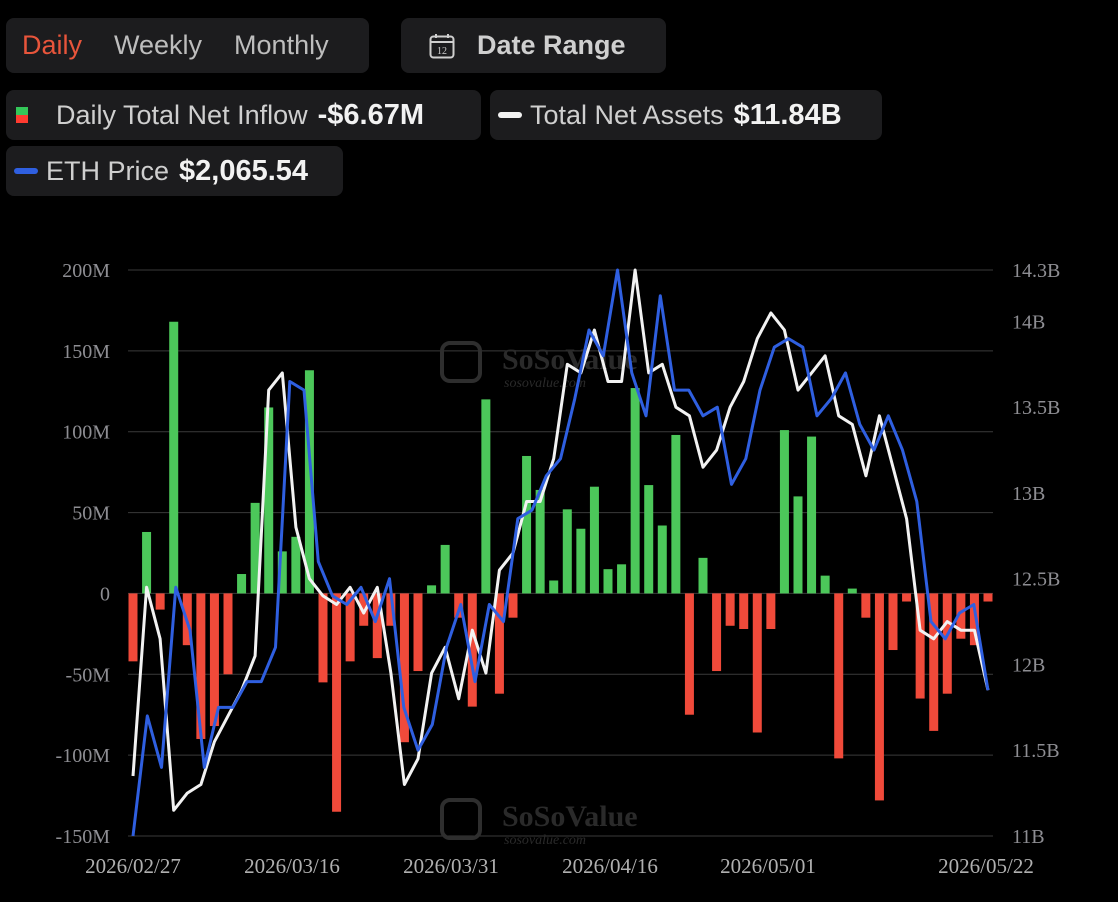  What do you see at coordinates (133, 866) in the screenshot?
I see `x-axis-tick-label: 2026/02/27` at bounding box center [133, 866].